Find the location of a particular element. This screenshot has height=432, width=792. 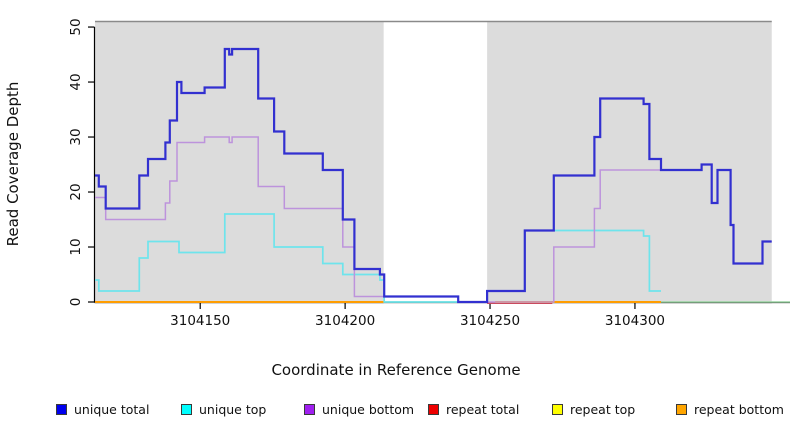

legend-item-repeat-total: repeat total is located at coordinates (473, 409).